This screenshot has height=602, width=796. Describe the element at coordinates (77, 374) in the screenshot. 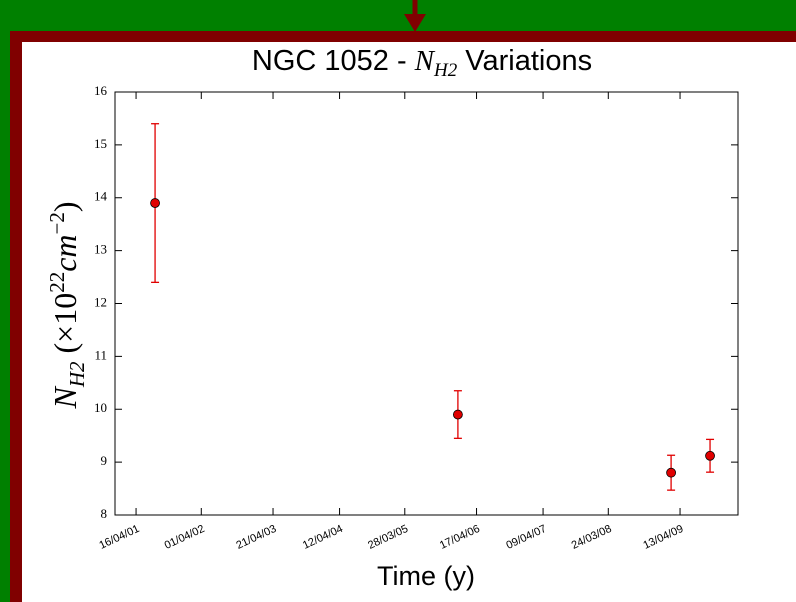

I see `ylabel-part: H2` at that location.